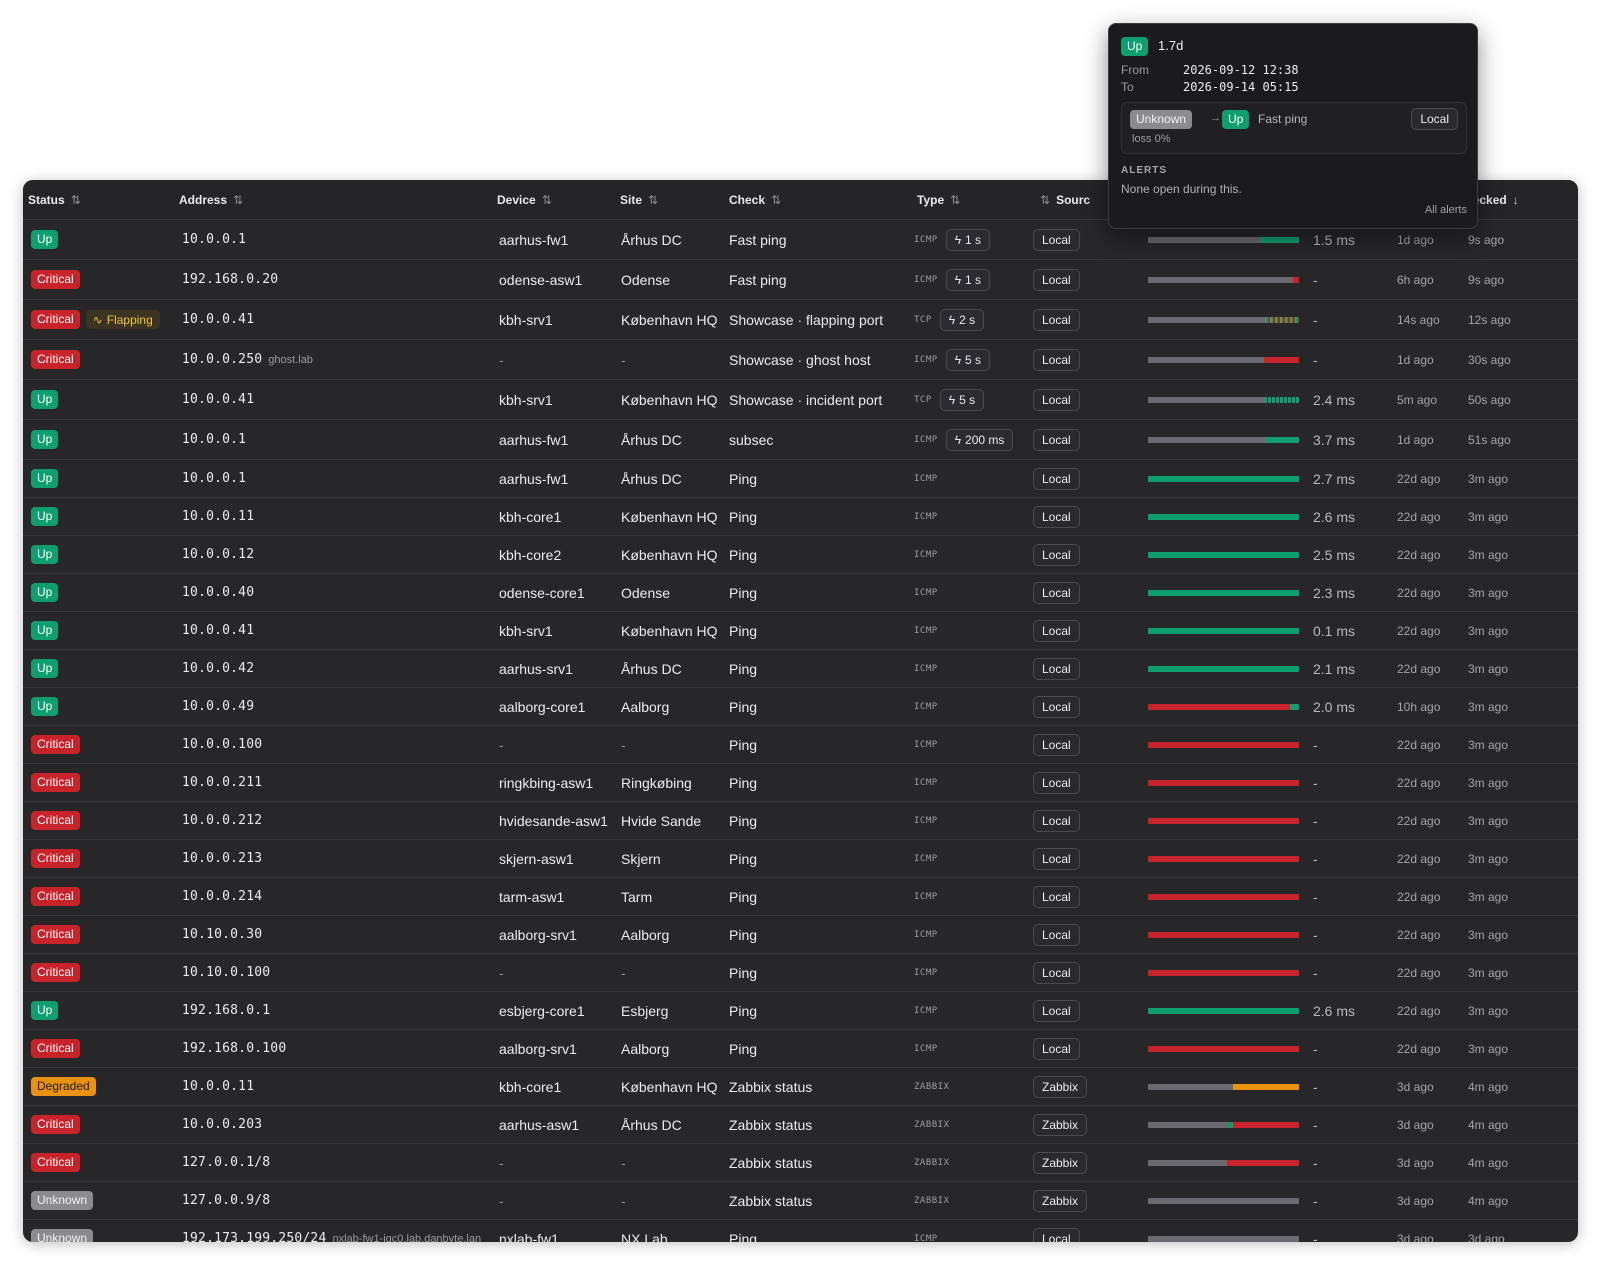 The width and height of the screenshot is (1600, 1264). Describe the element at coordinates (532, 896) in the screenshot. I see `device-name: tarm-asw1` at that location.